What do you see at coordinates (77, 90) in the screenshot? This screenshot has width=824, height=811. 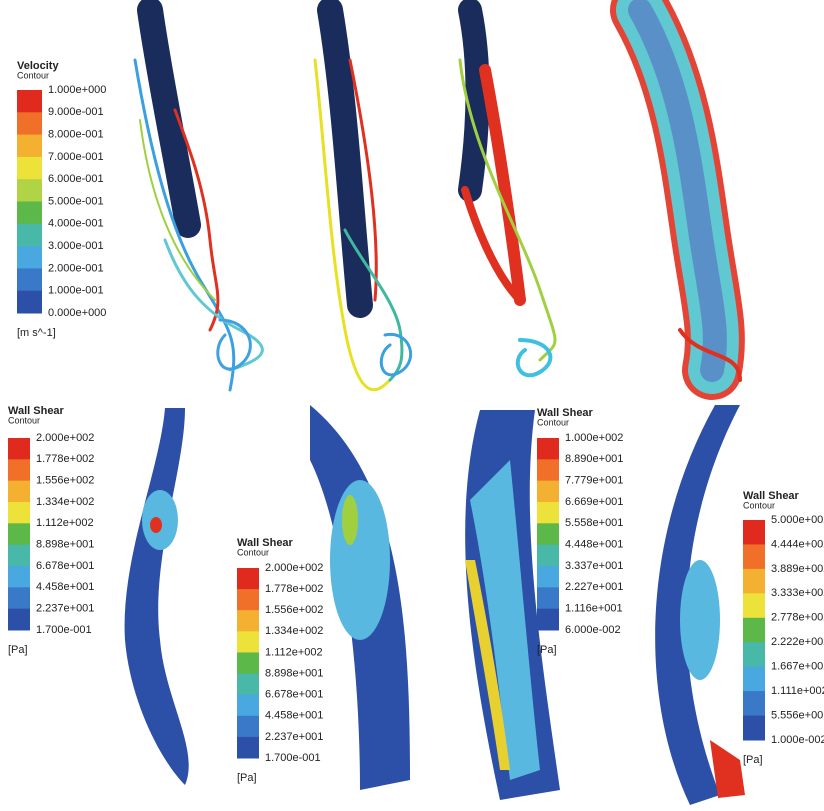 I see `legend-label: 1.000e+000` at bounding box center [77, 90].